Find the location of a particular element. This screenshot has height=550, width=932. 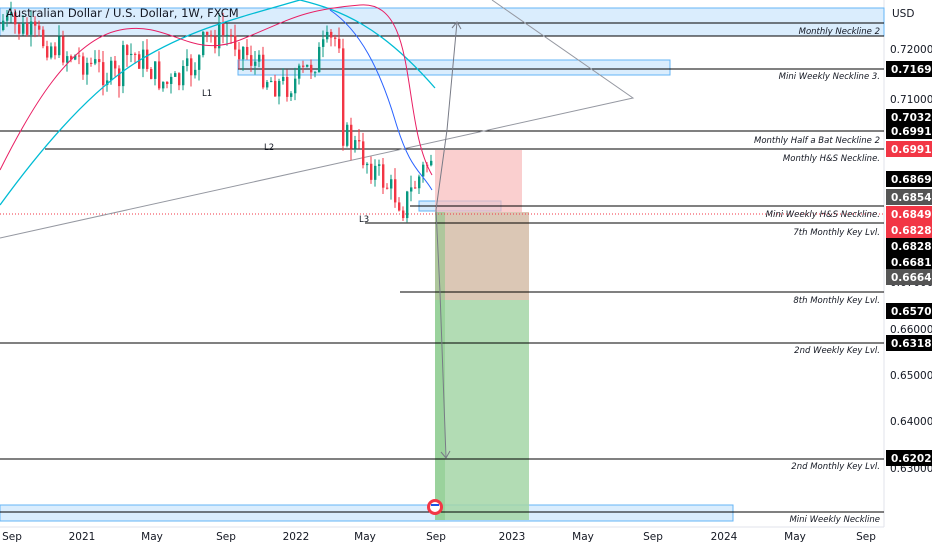

x-tick-label: 2022 is located at coordinates (296, 537).